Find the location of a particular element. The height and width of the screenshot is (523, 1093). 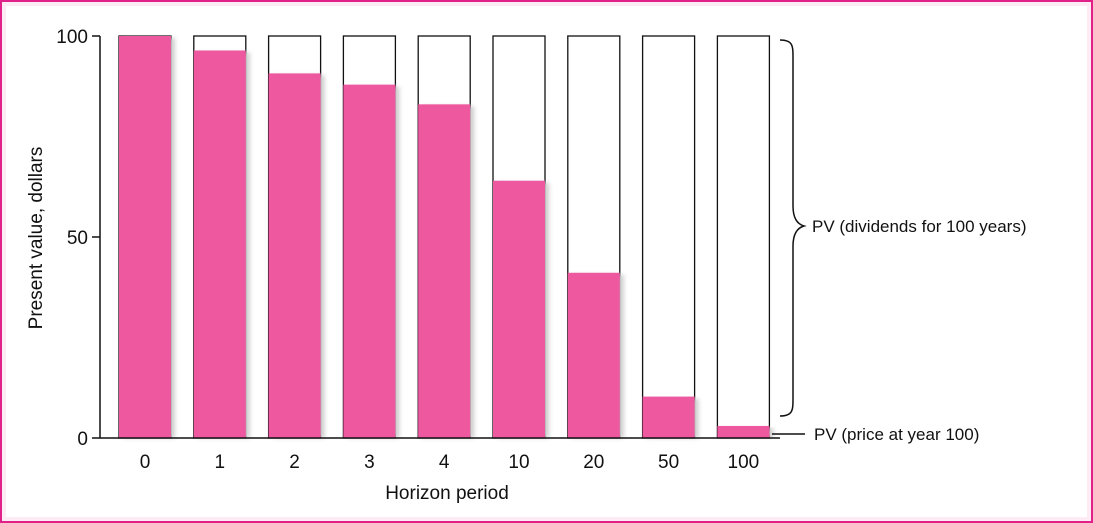

dividends-annotation: PV (dividends for 100 years) is located at coordinates (919, 226).